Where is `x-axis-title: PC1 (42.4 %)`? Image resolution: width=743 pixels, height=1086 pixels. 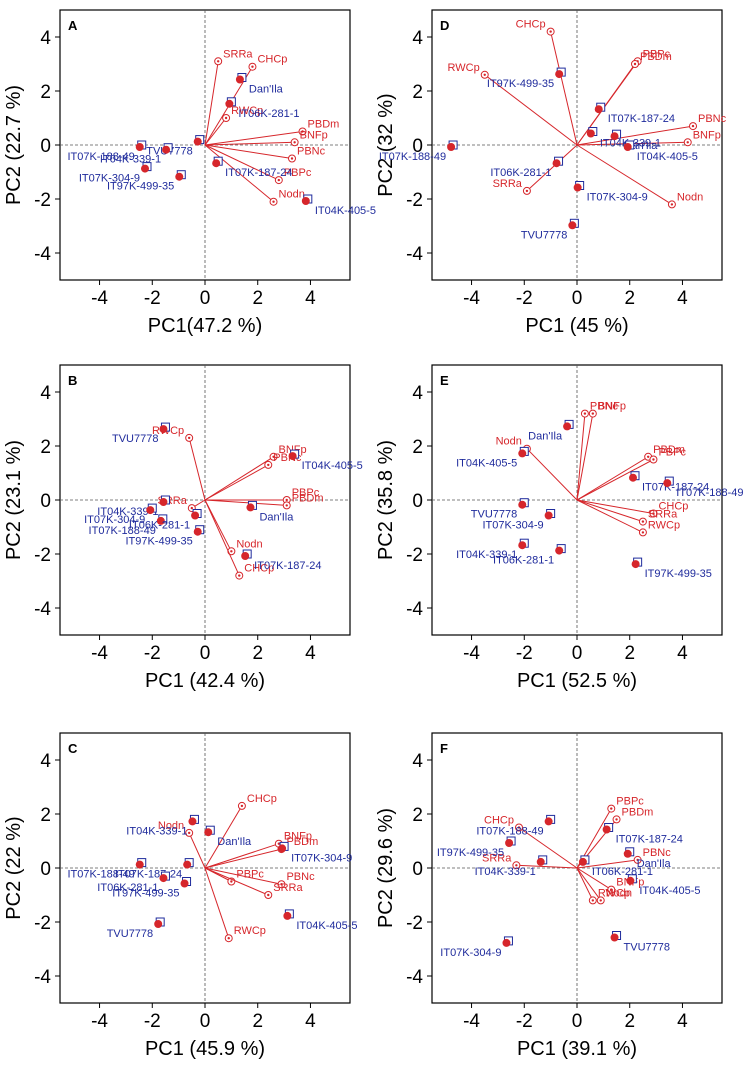 x-axis-title: PC1 (42.4 %) is located at coordinates (205, 681).